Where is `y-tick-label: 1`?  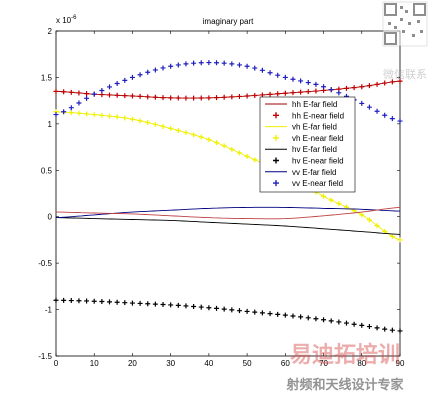
y-tick-label: 1 is located at coordinates (50, 124).